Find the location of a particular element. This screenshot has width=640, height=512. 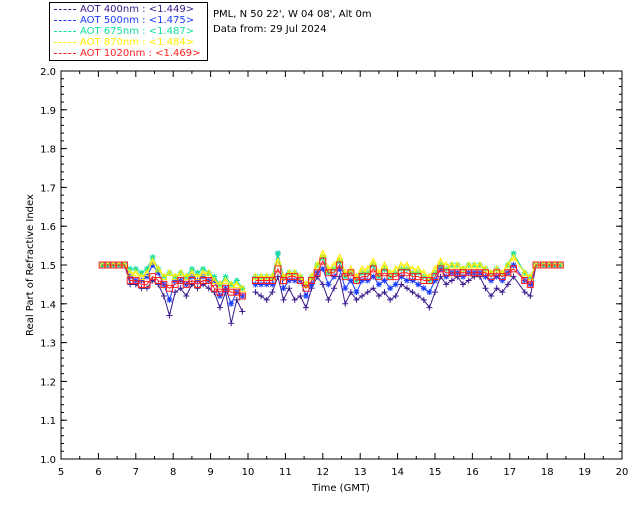

y-tick-label: 1.6 is located at coordinates (48, 227).